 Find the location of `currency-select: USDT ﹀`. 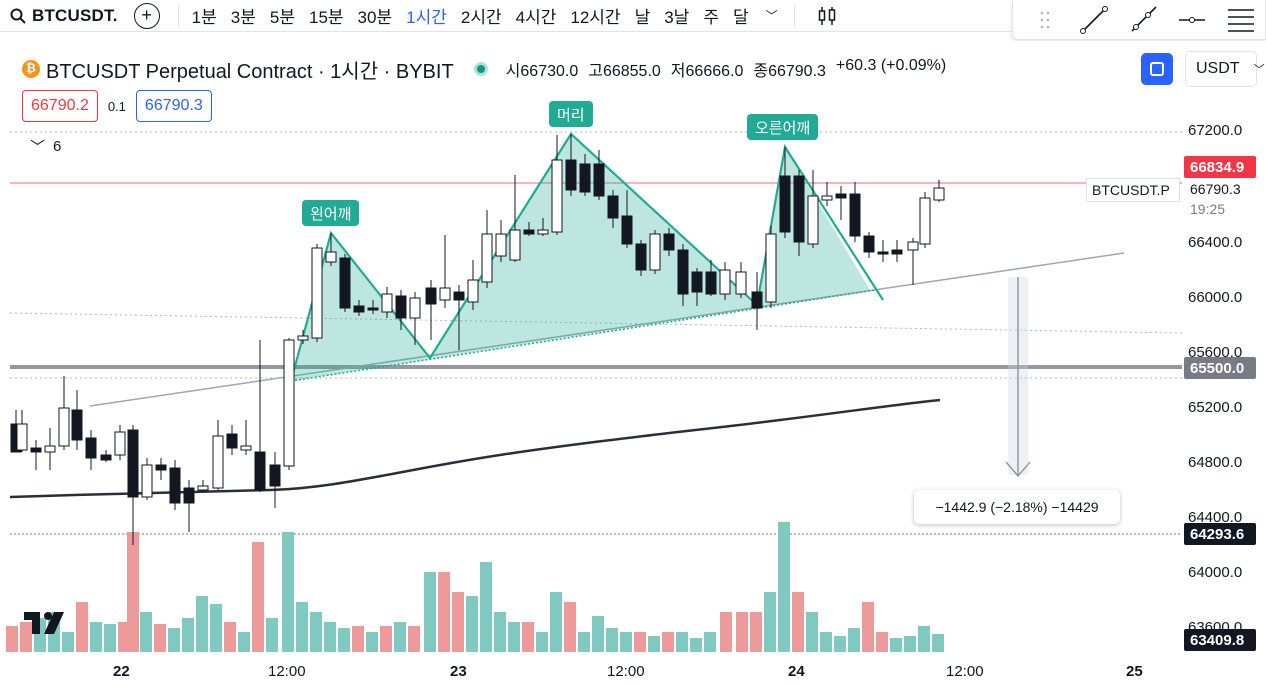

currency-select: USDT ﹀ is located at coordinates (1225, 69).